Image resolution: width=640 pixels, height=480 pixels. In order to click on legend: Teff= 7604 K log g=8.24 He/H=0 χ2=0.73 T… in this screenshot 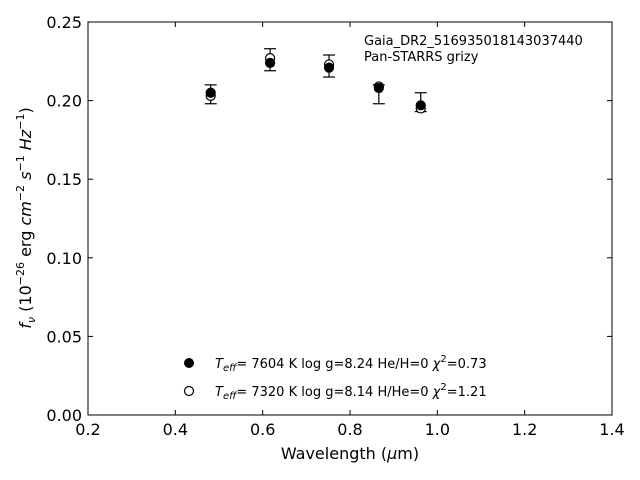, I will do `click(335, 378)`.